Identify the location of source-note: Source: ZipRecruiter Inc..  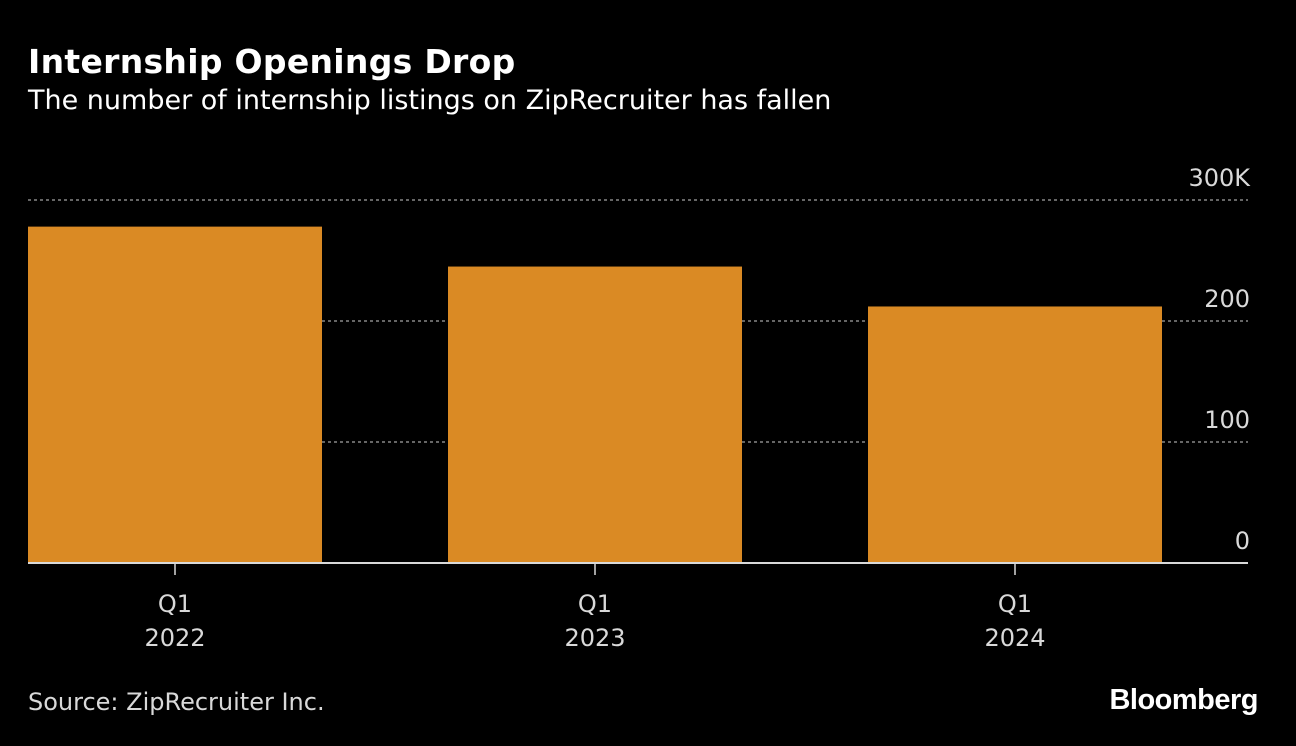
(176, 702).